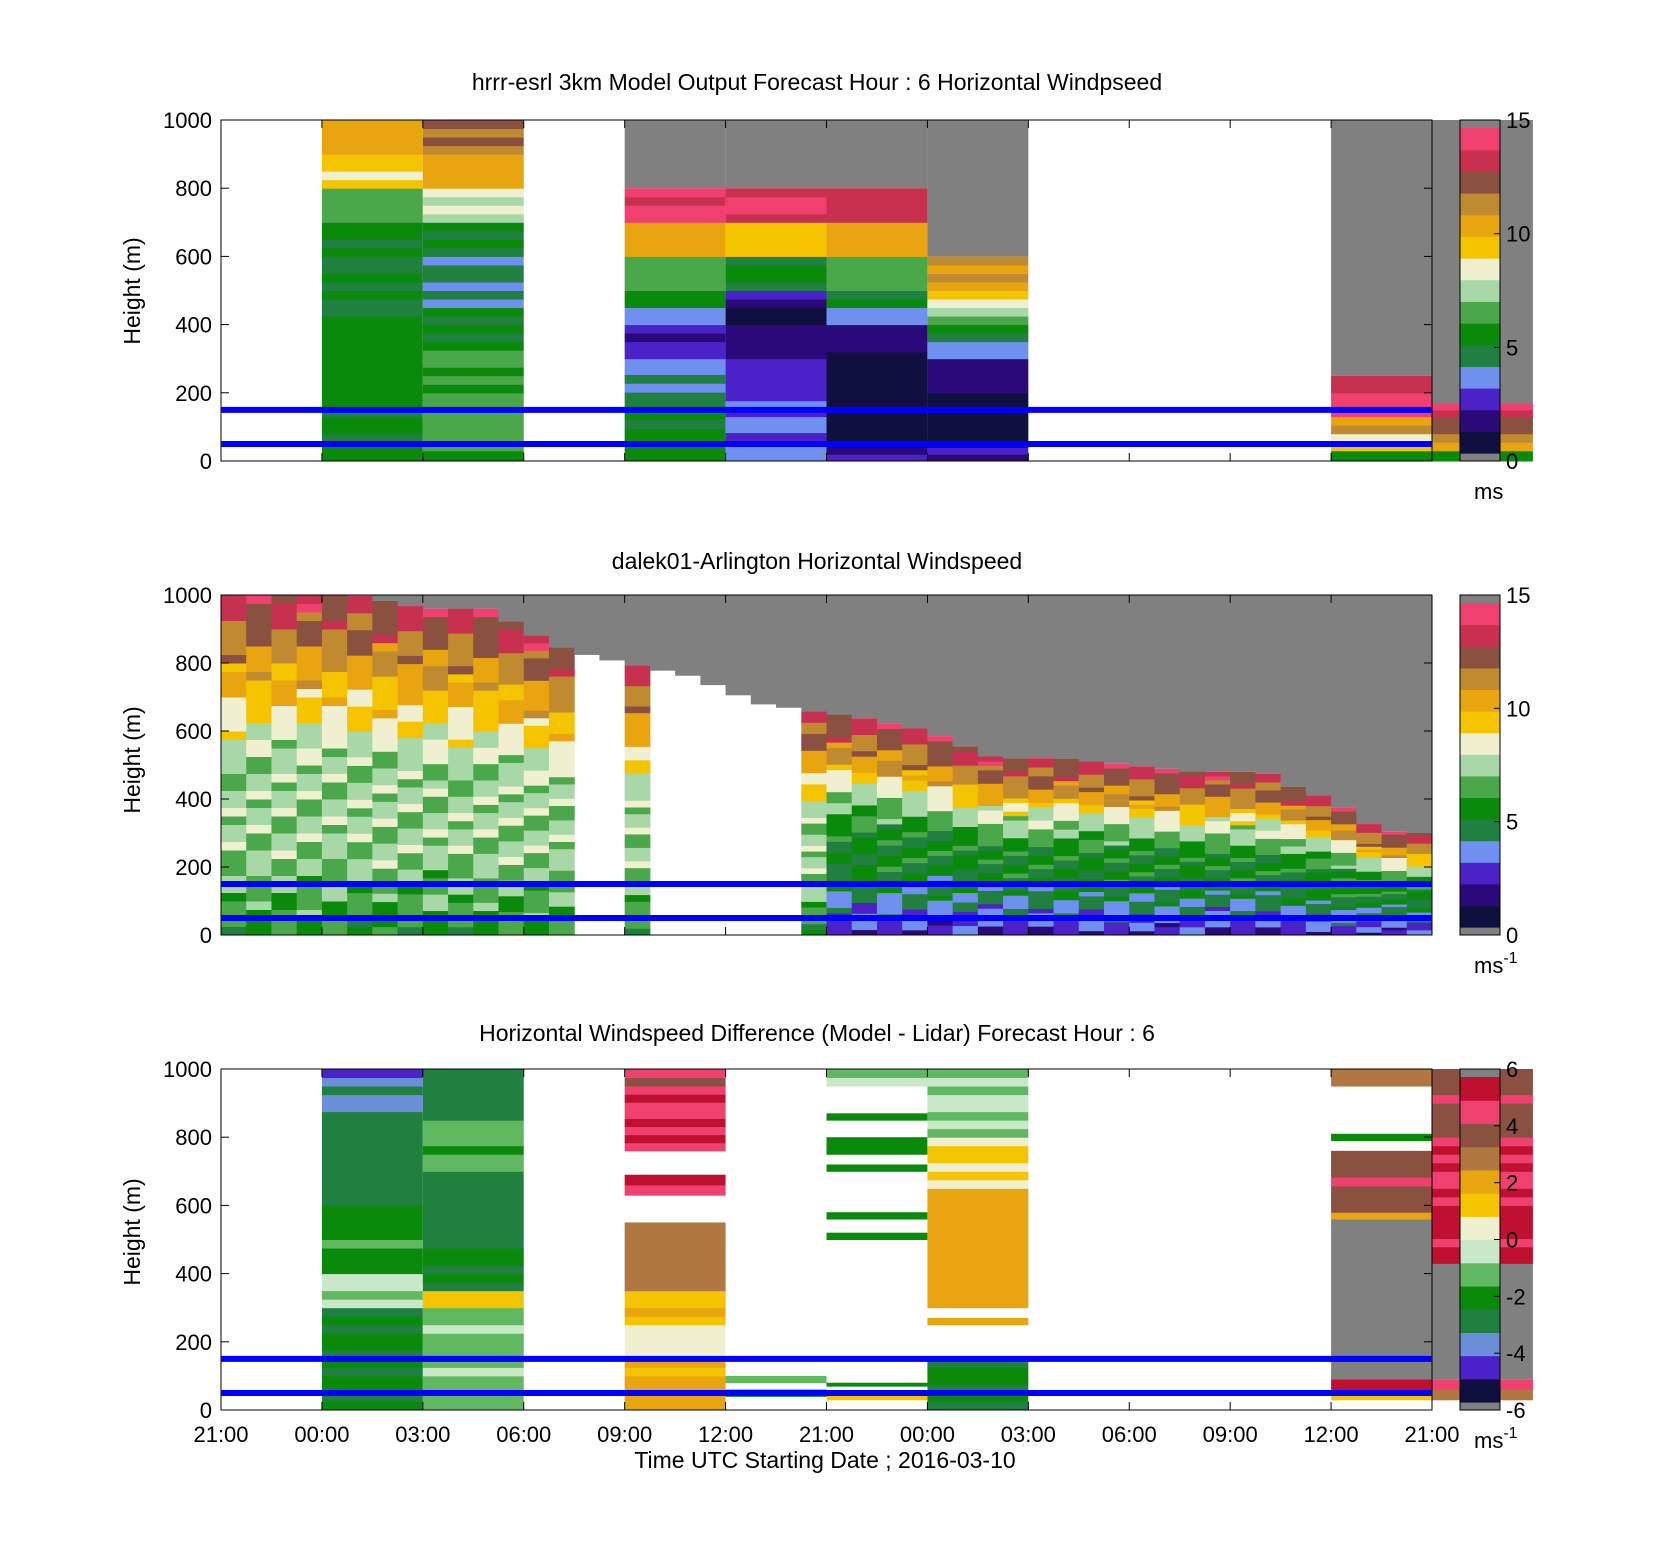 Image resolution: width=1680 pixels, height=1561 pixels. I want to click on colorbar-tick-label: 5, so click(1512, 822).